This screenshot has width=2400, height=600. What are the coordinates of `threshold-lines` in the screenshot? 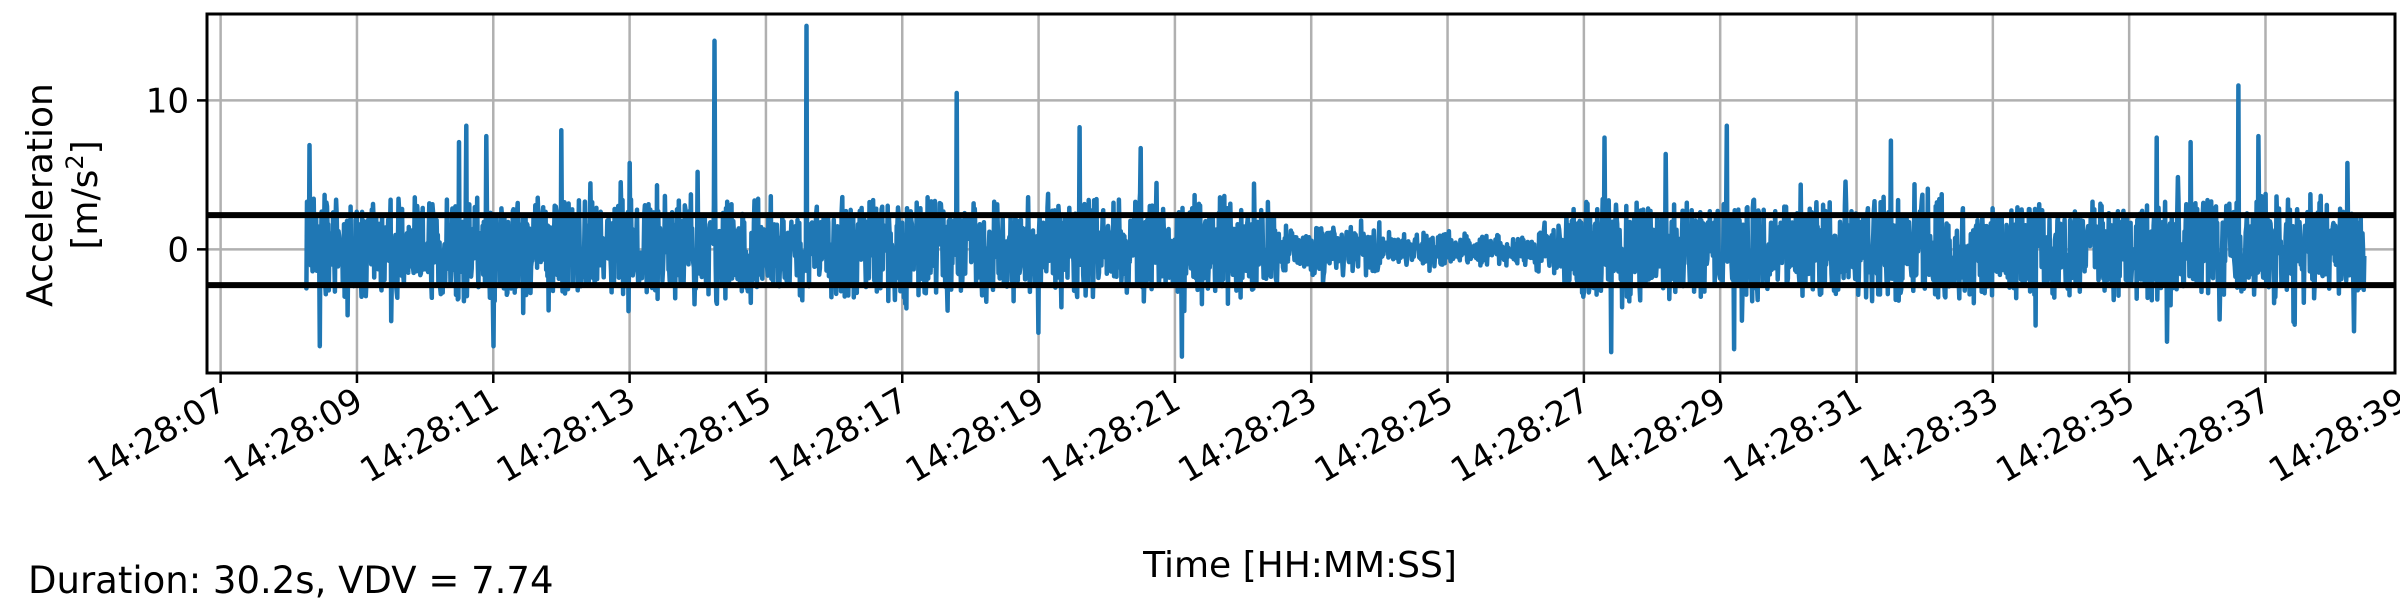 It's located at (1301, 250).